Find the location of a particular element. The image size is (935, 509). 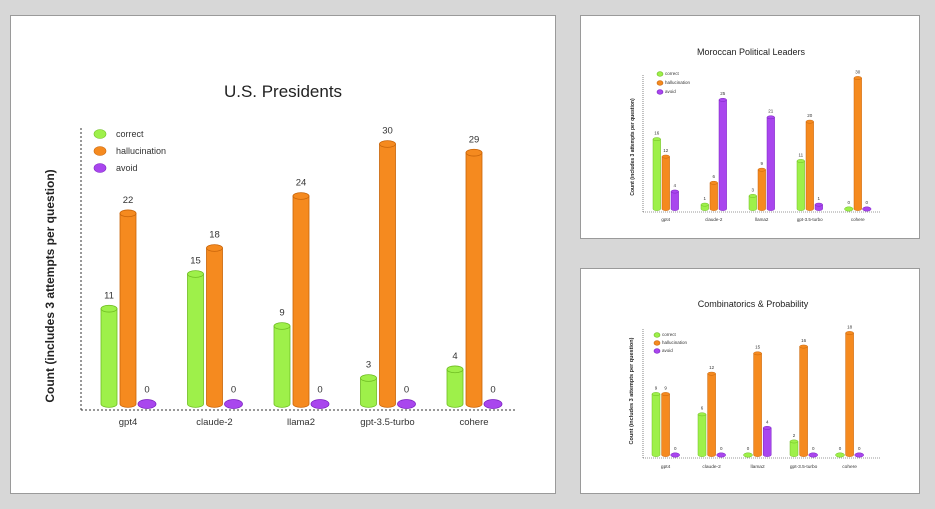

data-label-avoid-gpt4: 0 is located at coordinates (675, 448).